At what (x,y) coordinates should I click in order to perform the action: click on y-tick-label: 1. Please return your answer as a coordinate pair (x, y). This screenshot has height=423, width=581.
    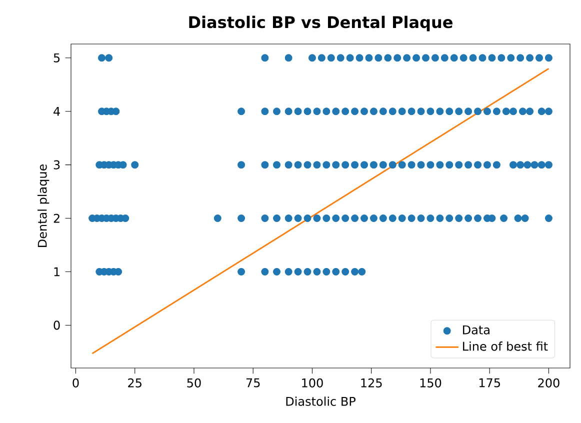
    Looking at the image, I should click on (57, 271).